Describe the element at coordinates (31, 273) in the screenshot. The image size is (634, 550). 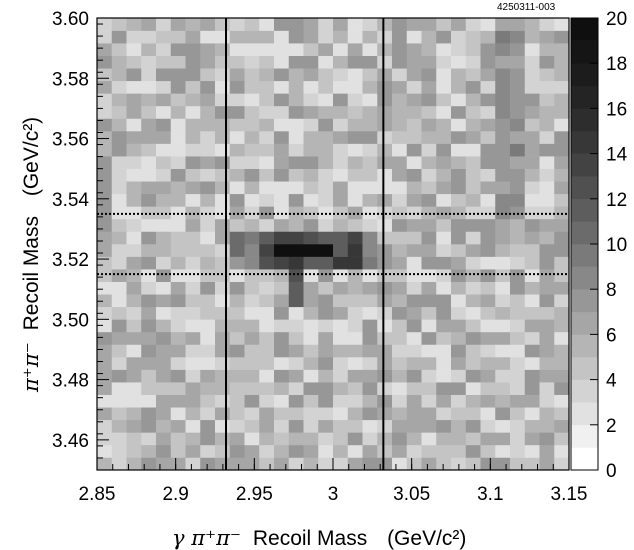
I see `y-axis-label-text: Recoil Mass` at that location.